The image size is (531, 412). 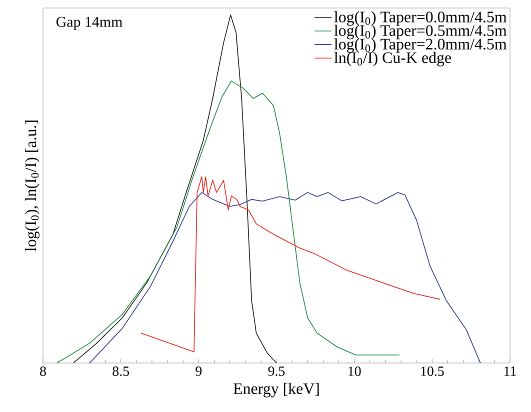 I want to click on x-axis-title: Energy [keV], so click(x=276, y=390).